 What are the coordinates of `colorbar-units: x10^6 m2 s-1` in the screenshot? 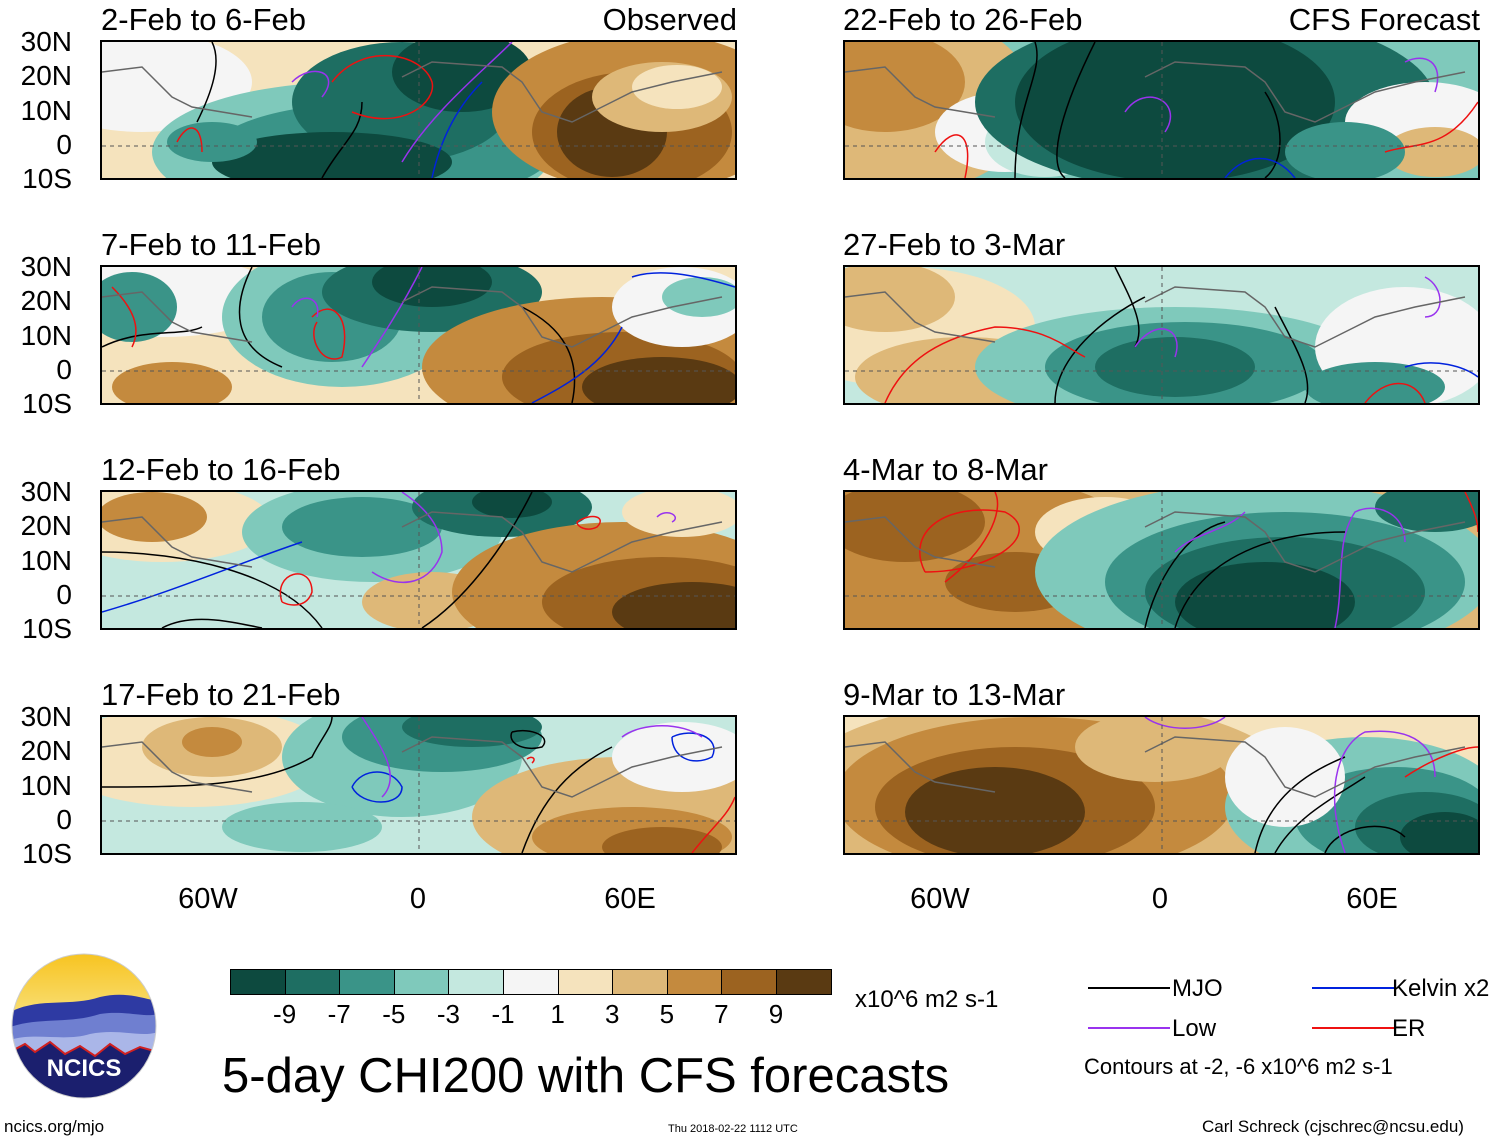 It's located at (927, 999).